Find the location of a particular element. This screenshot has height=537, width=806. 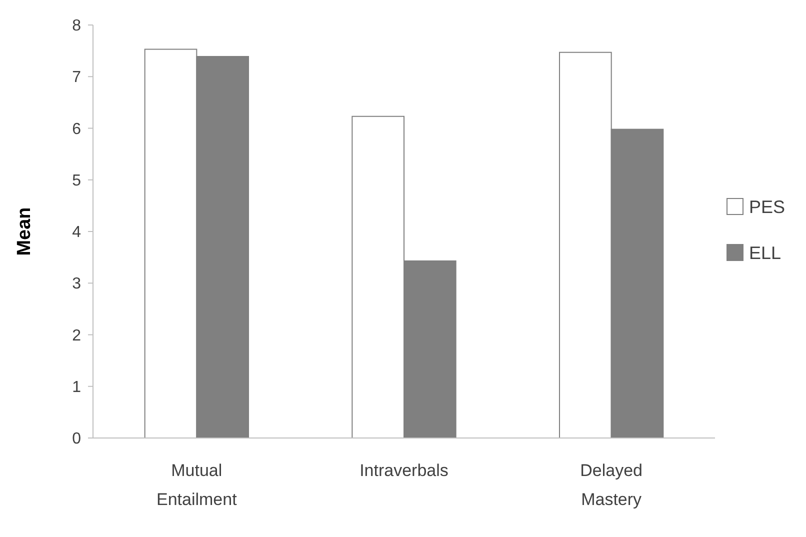

y-tick-label: 3 is located at coordinates (77, 284).